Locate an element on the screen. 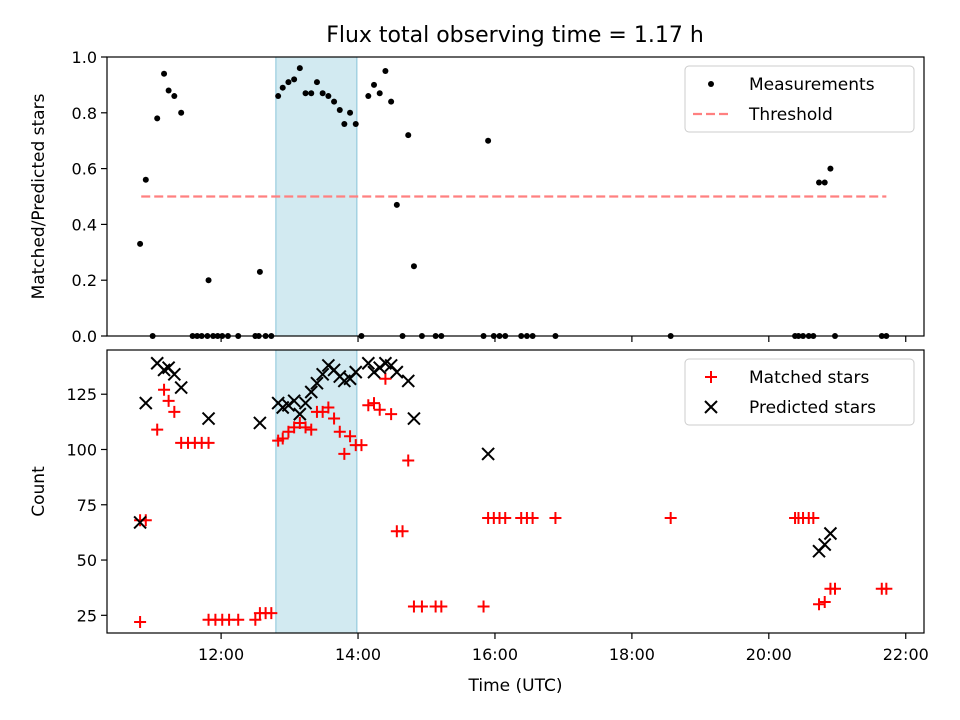  y-tick-label: 0.6 is located at coordinates (84, 169).